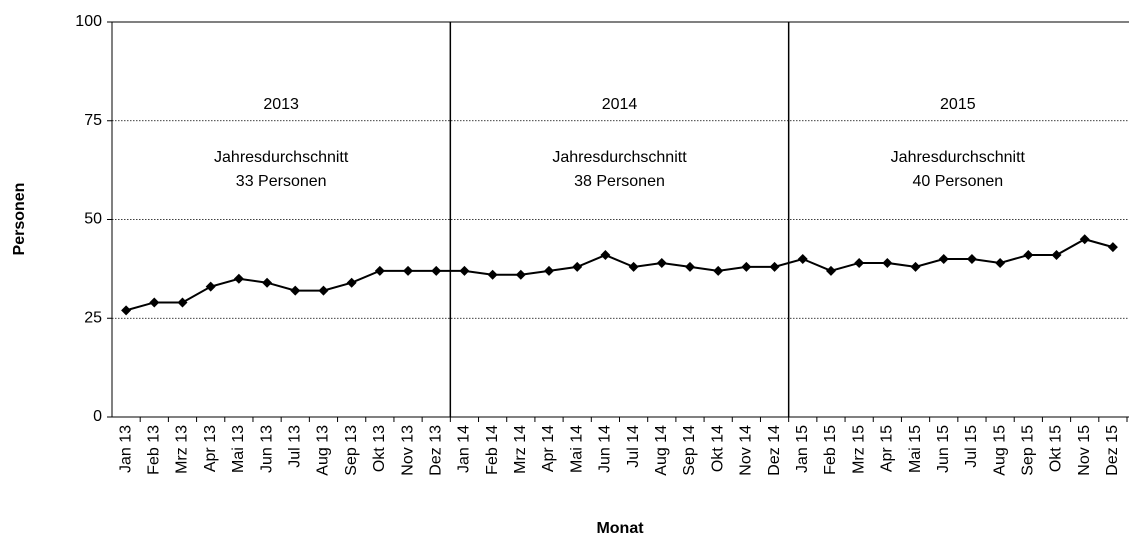 This screenshot has width=1129, height=542. Describe the element at coordinates (464, 449) in the screenshot. I see `x-tick-label: Jan 14` at that location.